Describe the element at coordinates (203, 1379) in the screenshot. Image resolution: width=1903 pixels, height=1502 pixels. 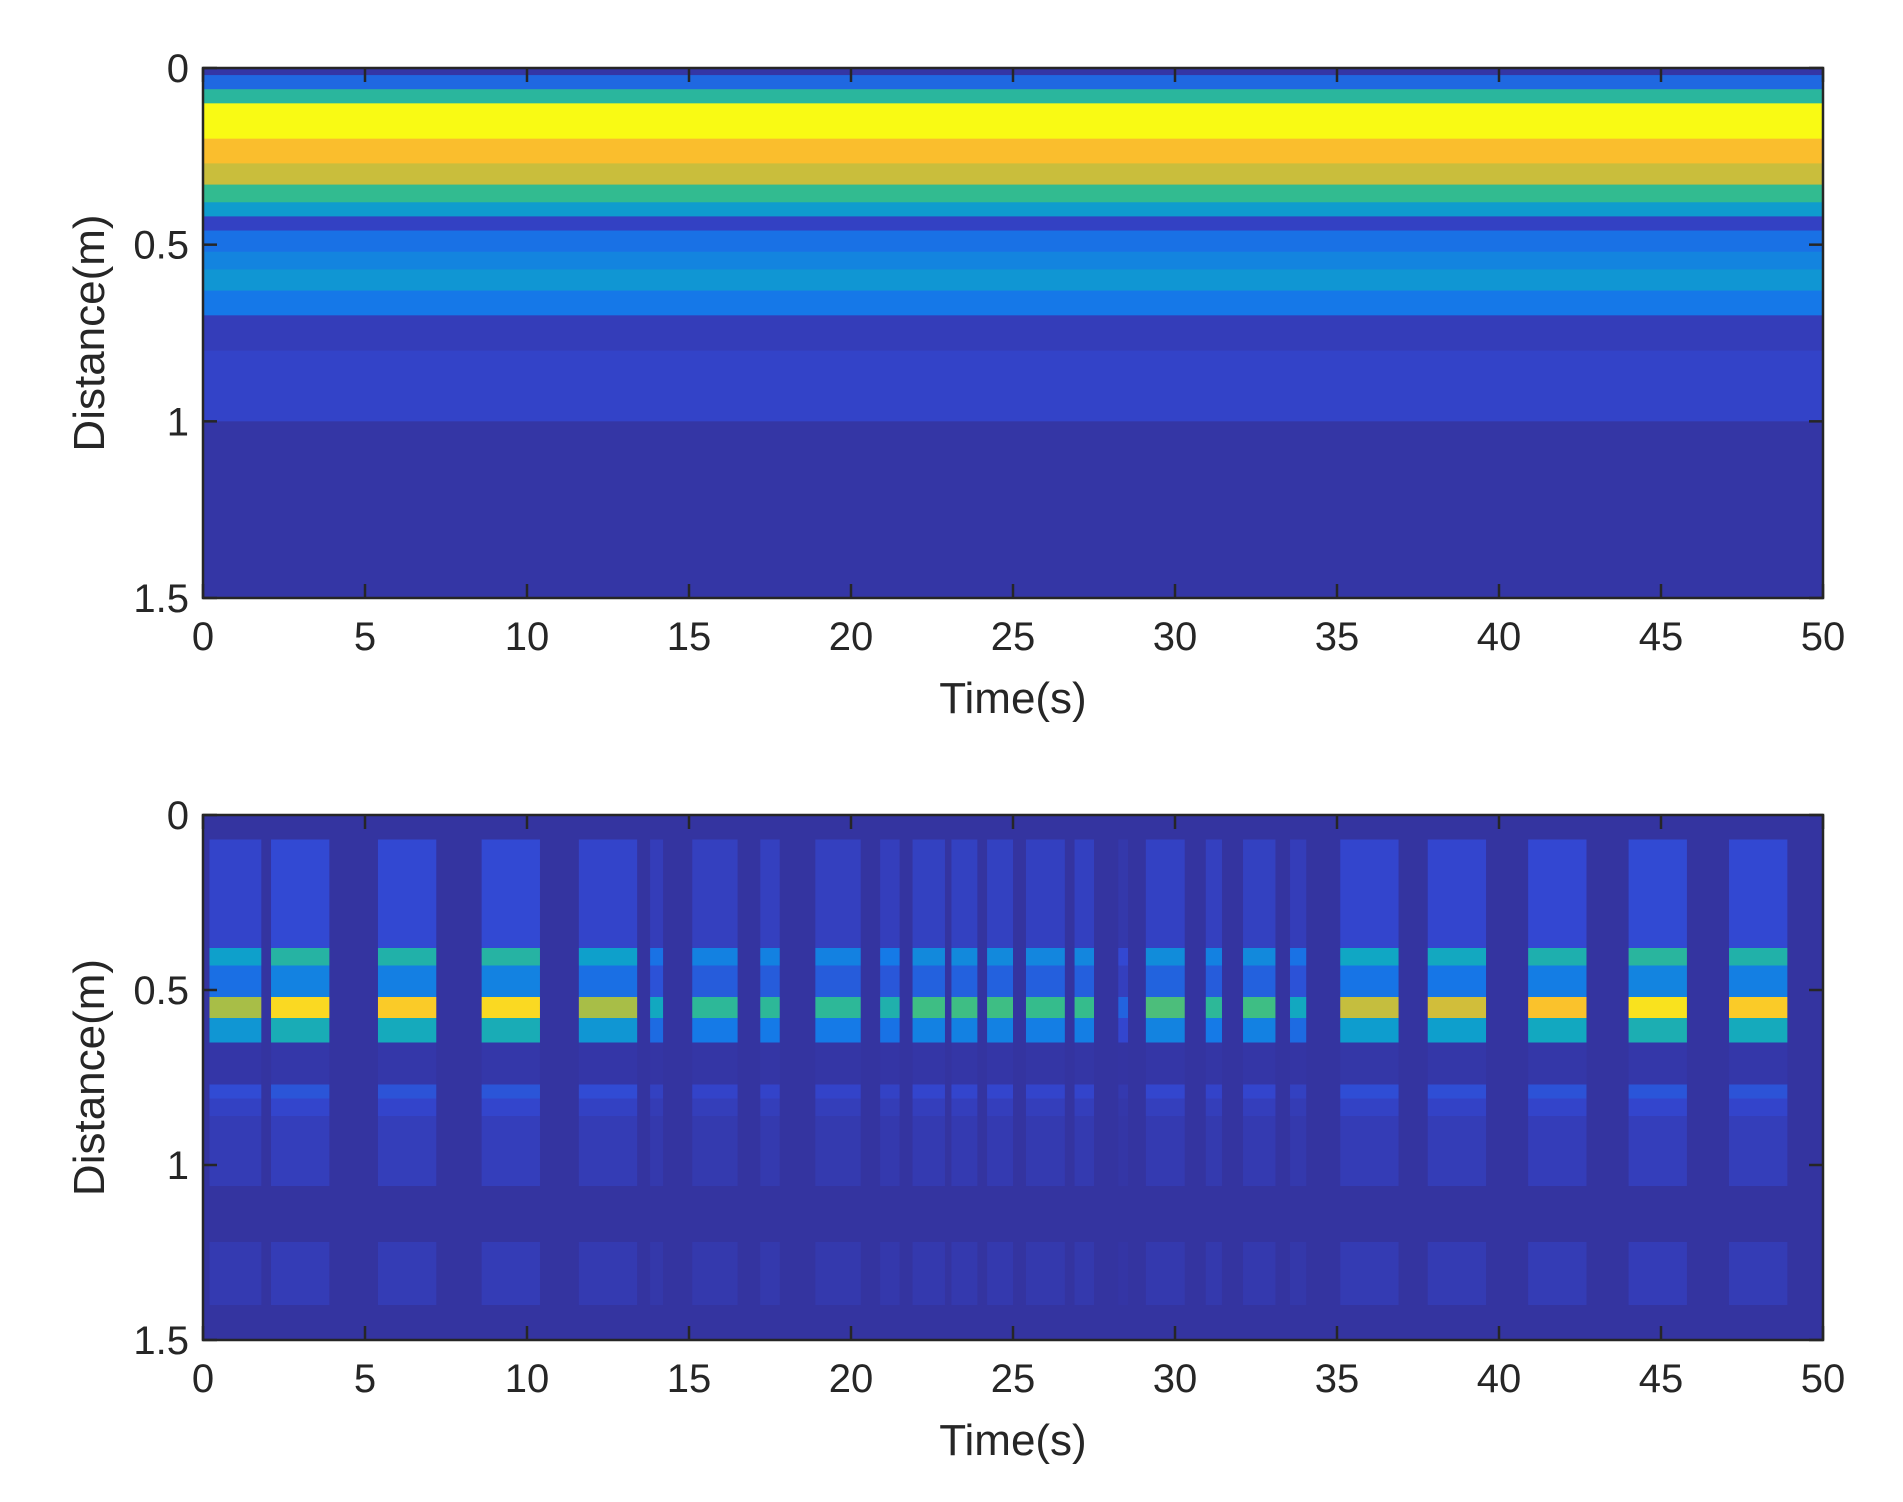
I see `bottom-x-tick-label-0: 0` at that location.